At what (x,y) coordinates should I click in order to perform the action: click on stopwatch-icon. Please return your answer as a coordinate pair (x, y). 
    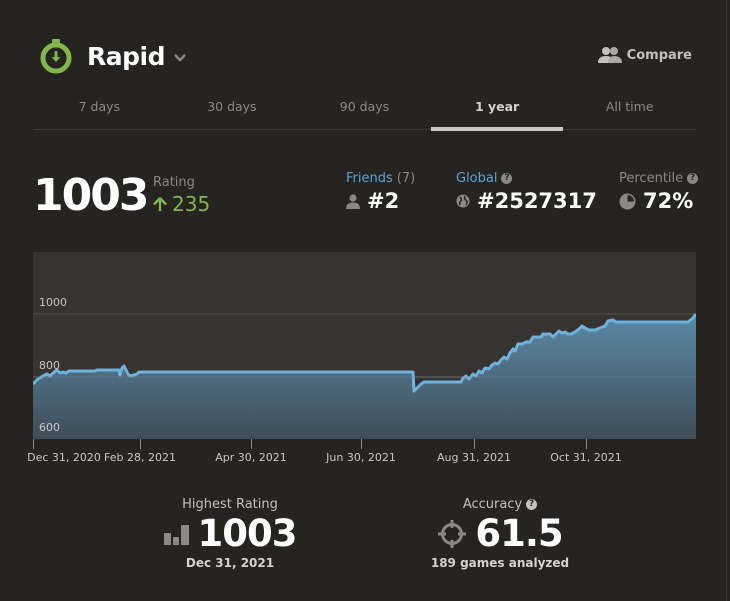
    Looking at the image, I should click on (56, 56).